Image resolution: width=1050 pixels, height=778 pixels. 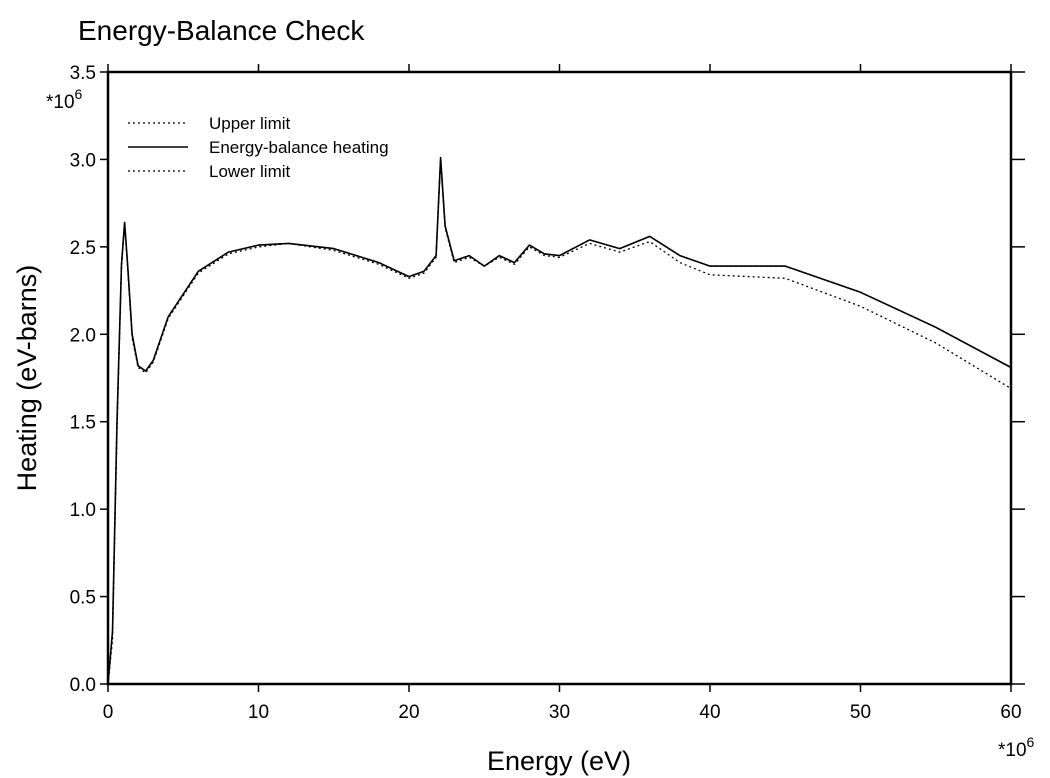 I want to click on x-tick-label: 30, so click(x=559, y=712).